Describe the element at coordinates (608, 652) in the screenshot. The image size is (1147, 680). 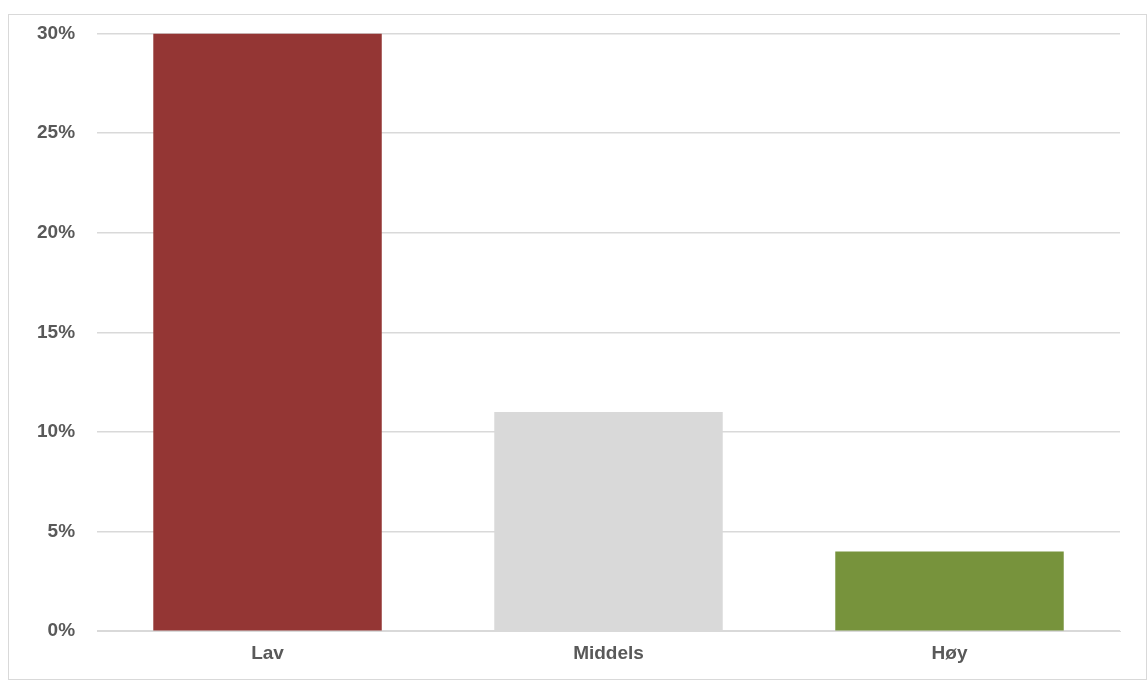
I see `x-tick-label: Middels` at that location.